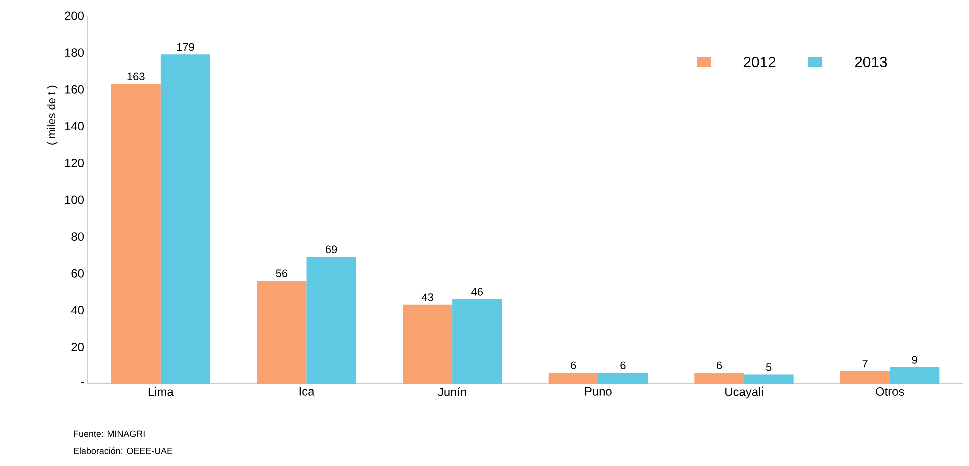 The height and width of the screenshot is (466, 969). What do you see at coordinates (77, 310) in the screenshot?
I see `y-tick-label: 40` at bounding box center [77, 310].